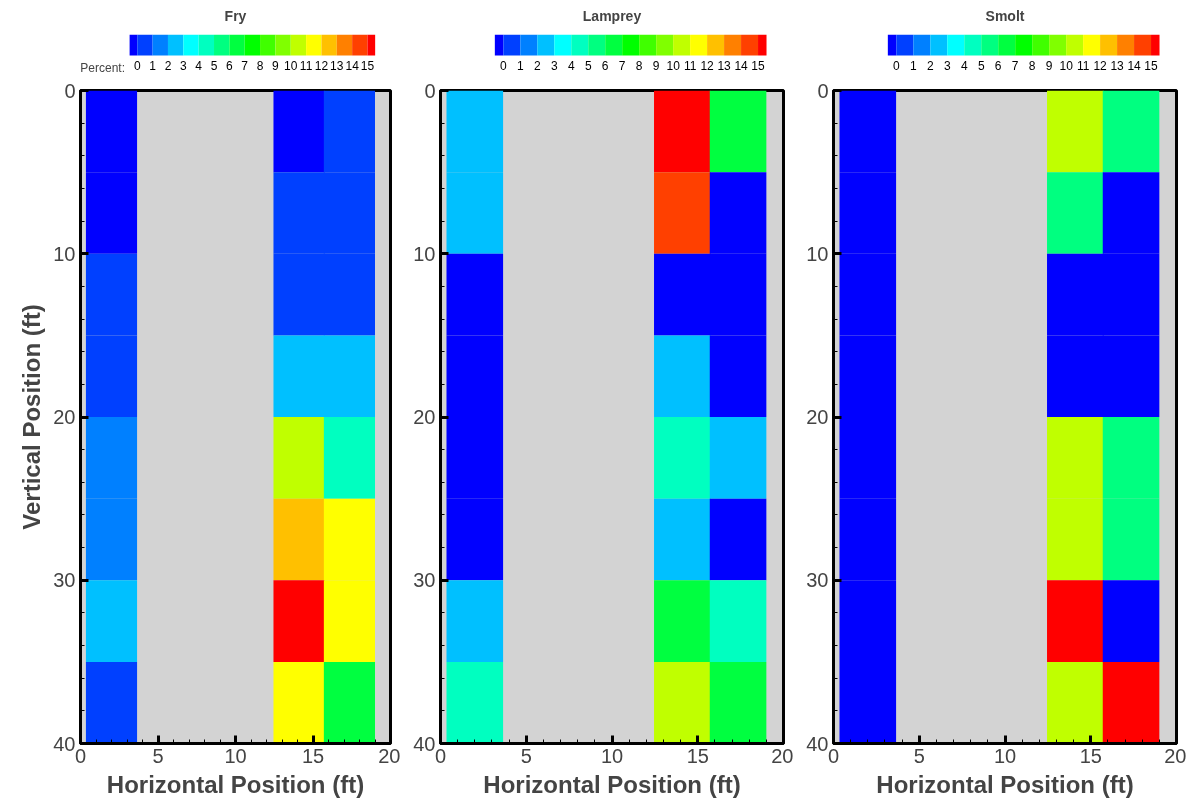 This screenshot has width=1187, height=810. I want to click on legend-title: Percent:, so click(103, 67).